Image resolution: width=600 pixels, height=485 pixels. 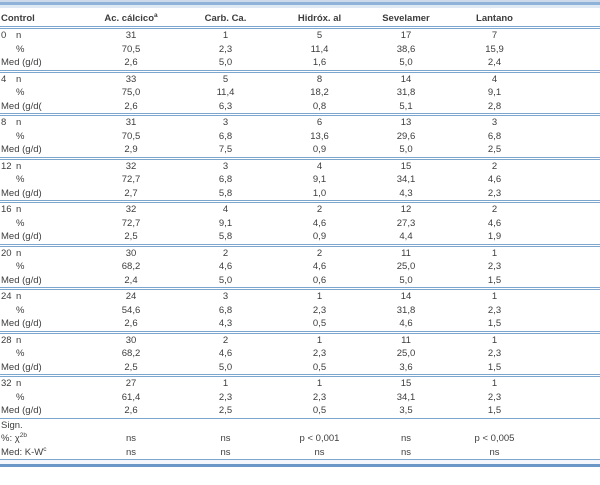 I want to click on table-row: 12 n 32 3 4 15 2, so click(x=300, y=164).